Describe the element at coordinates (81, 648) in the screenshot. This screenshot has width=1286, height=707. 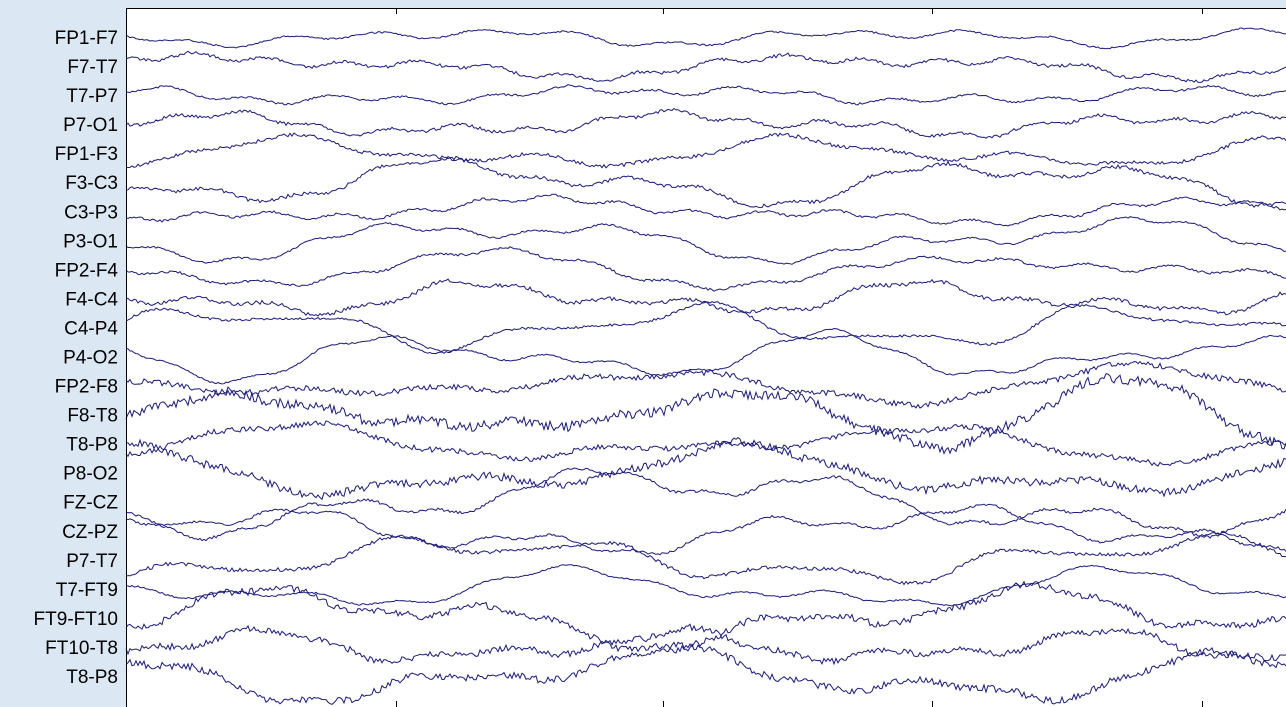
I see `channel-label: FT10-T8` at that location.